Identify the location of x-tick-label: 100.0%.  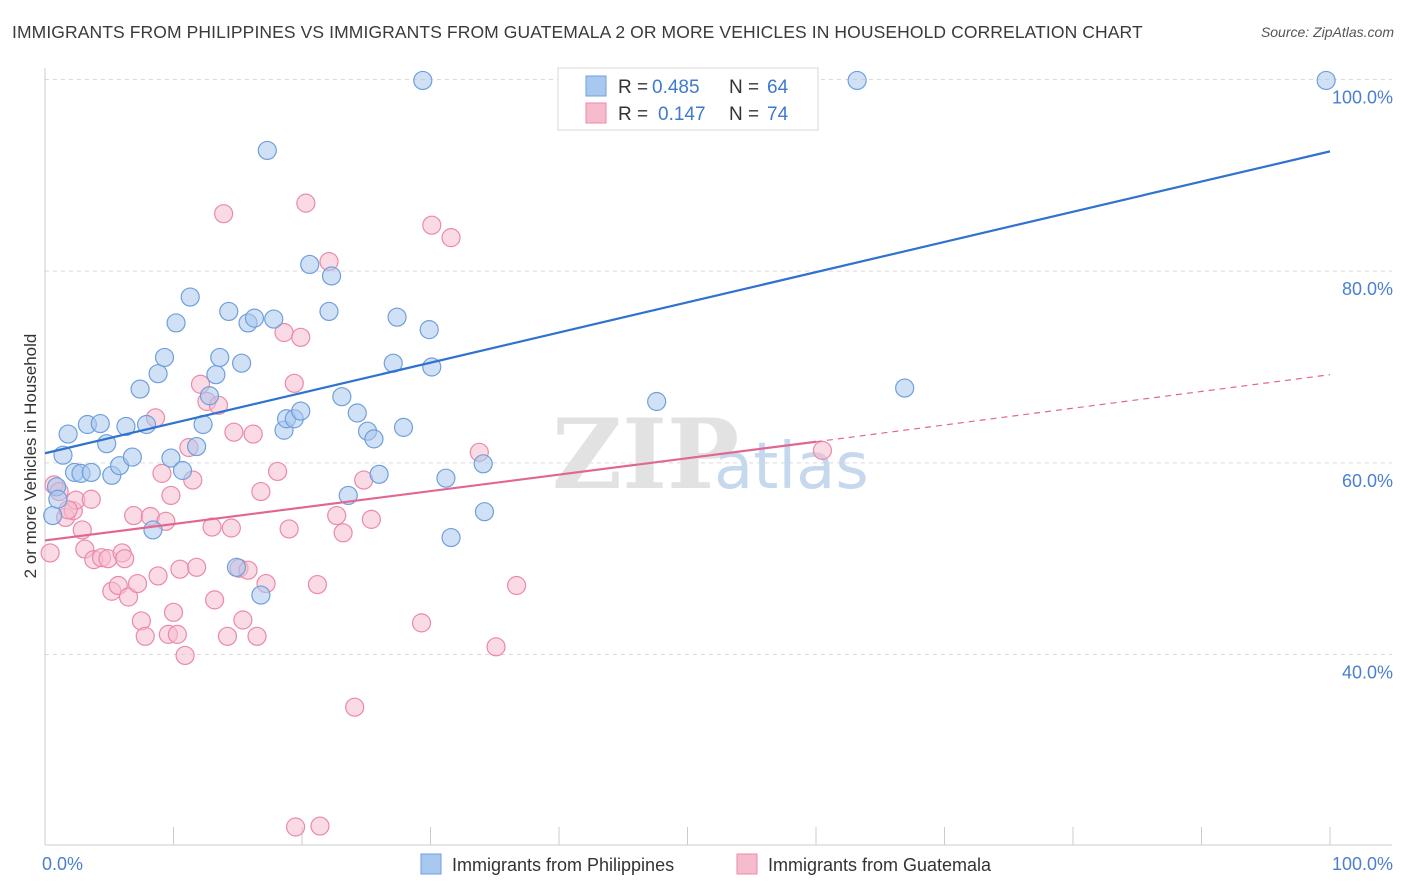
(1362, 864).